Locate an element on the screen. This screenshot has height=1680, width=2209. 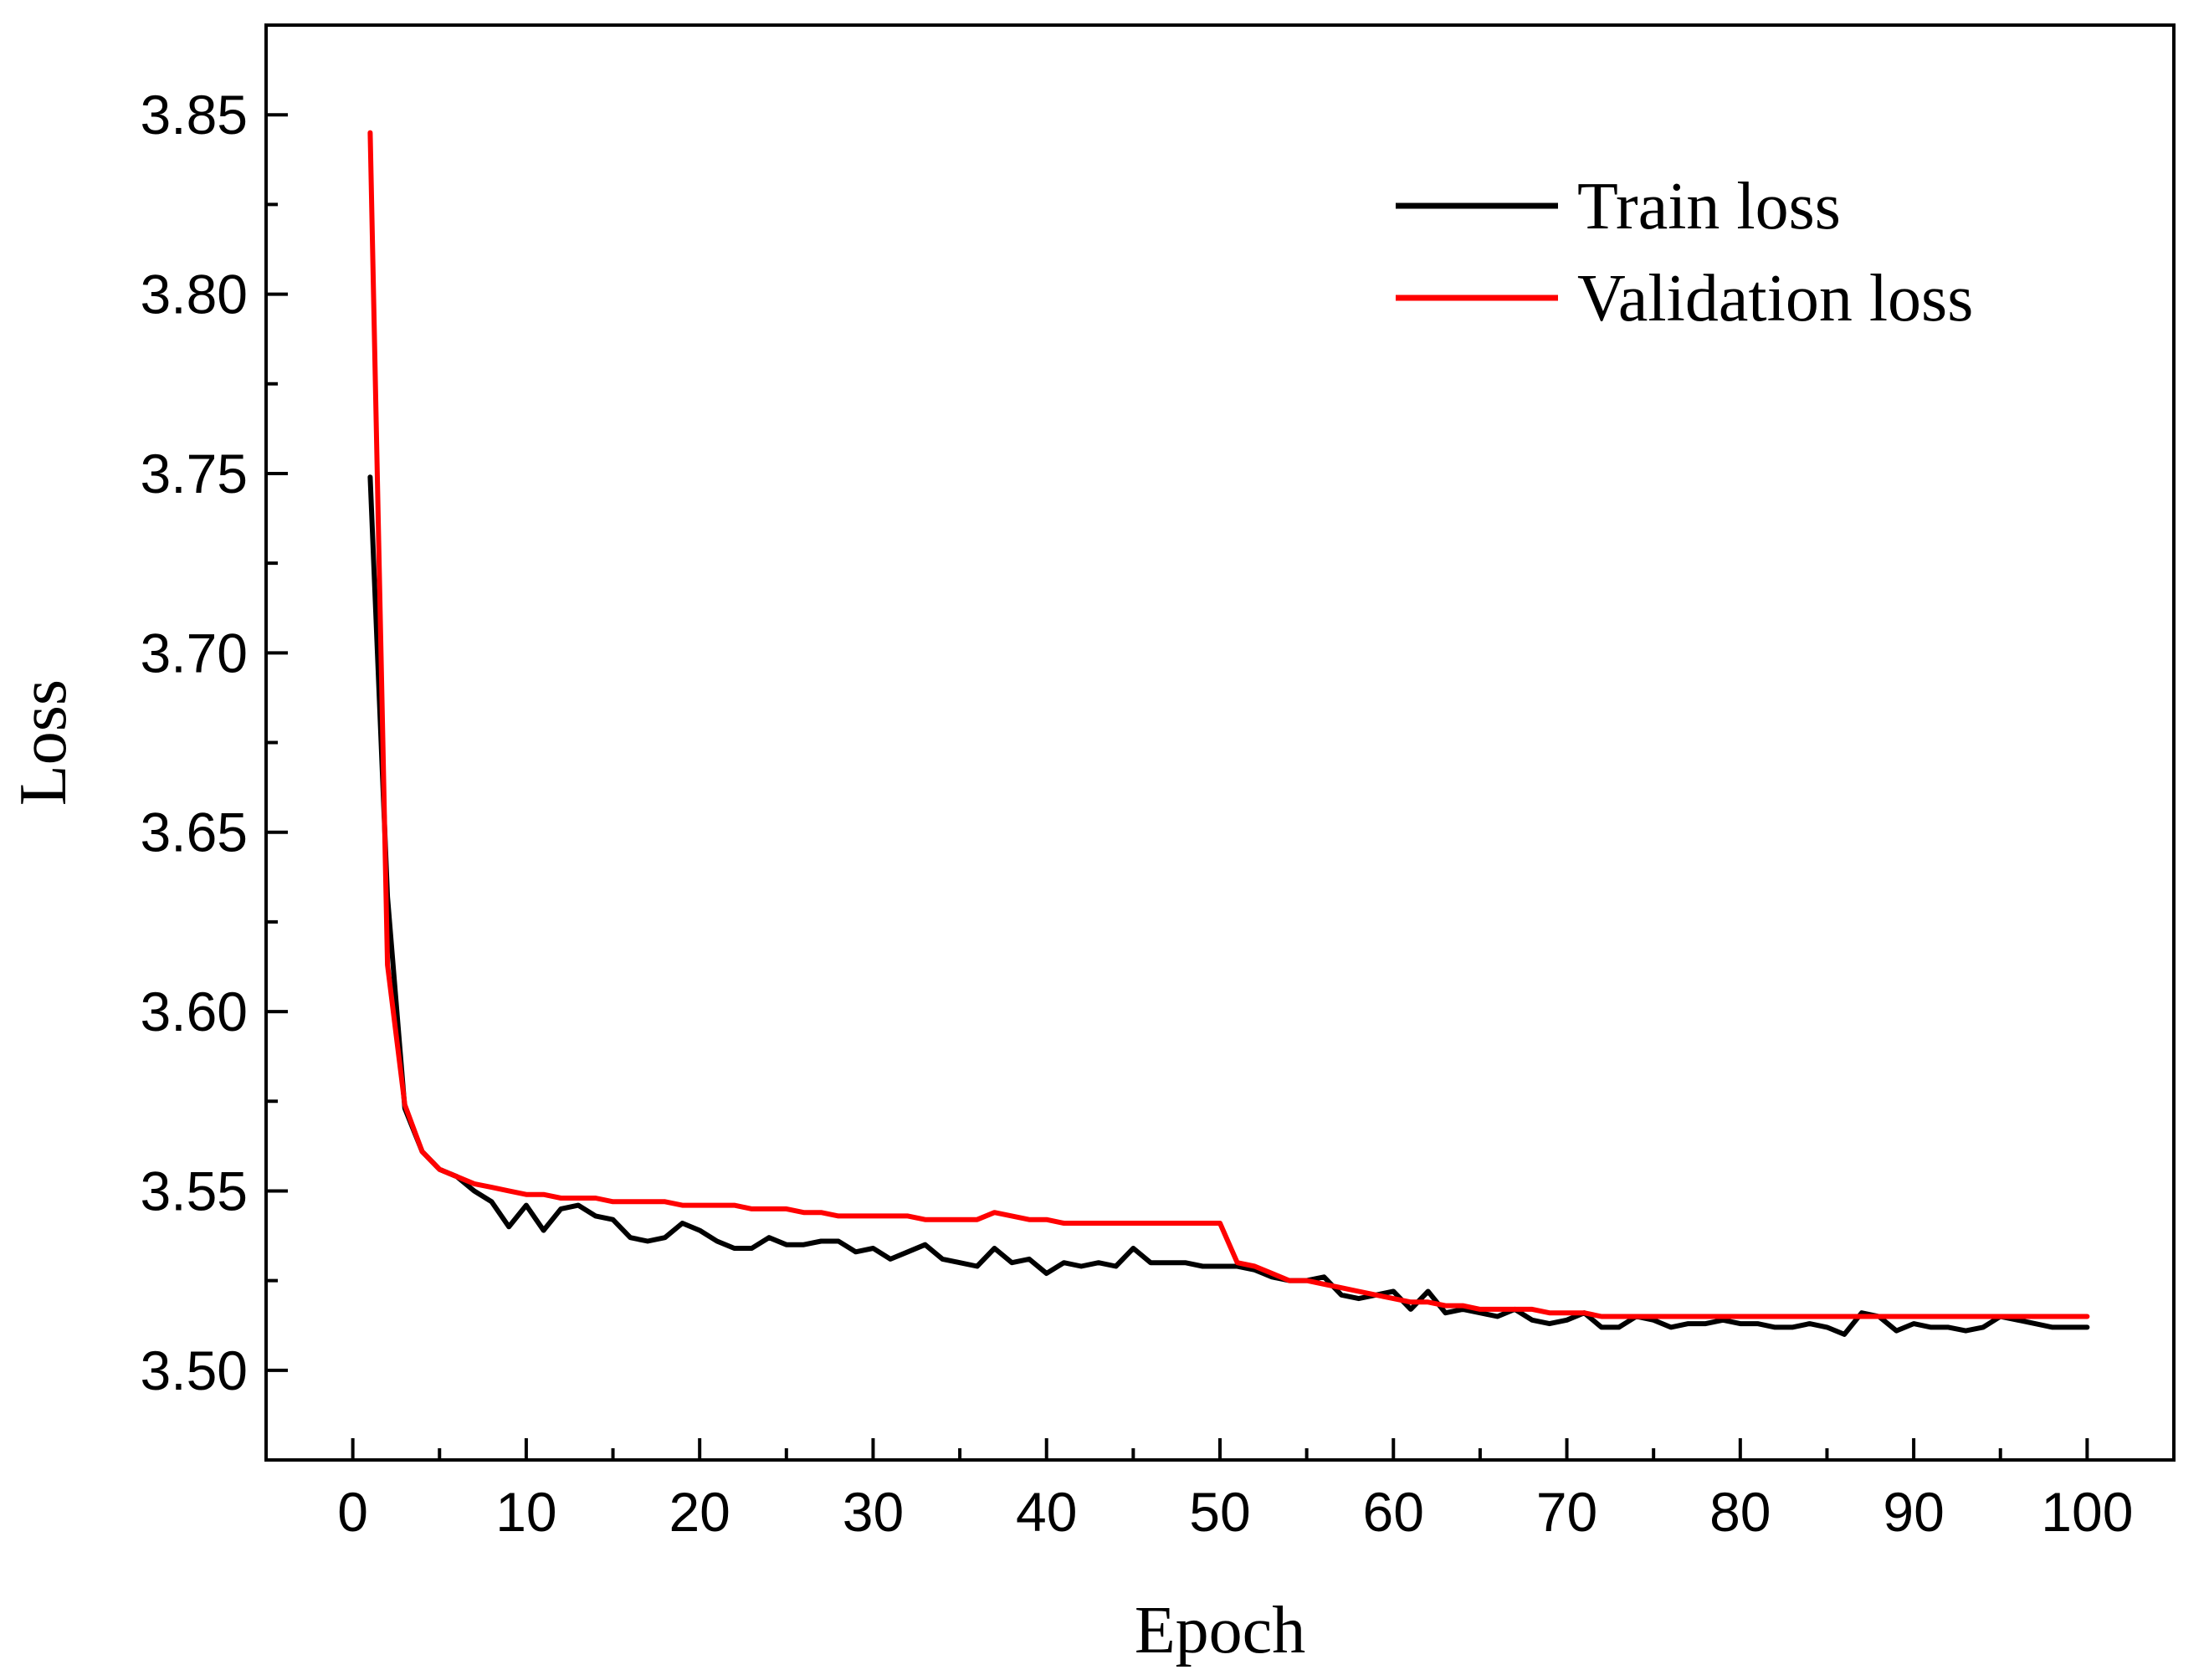
y-tick-label: 3.75 is located at coordinates (195, 474).